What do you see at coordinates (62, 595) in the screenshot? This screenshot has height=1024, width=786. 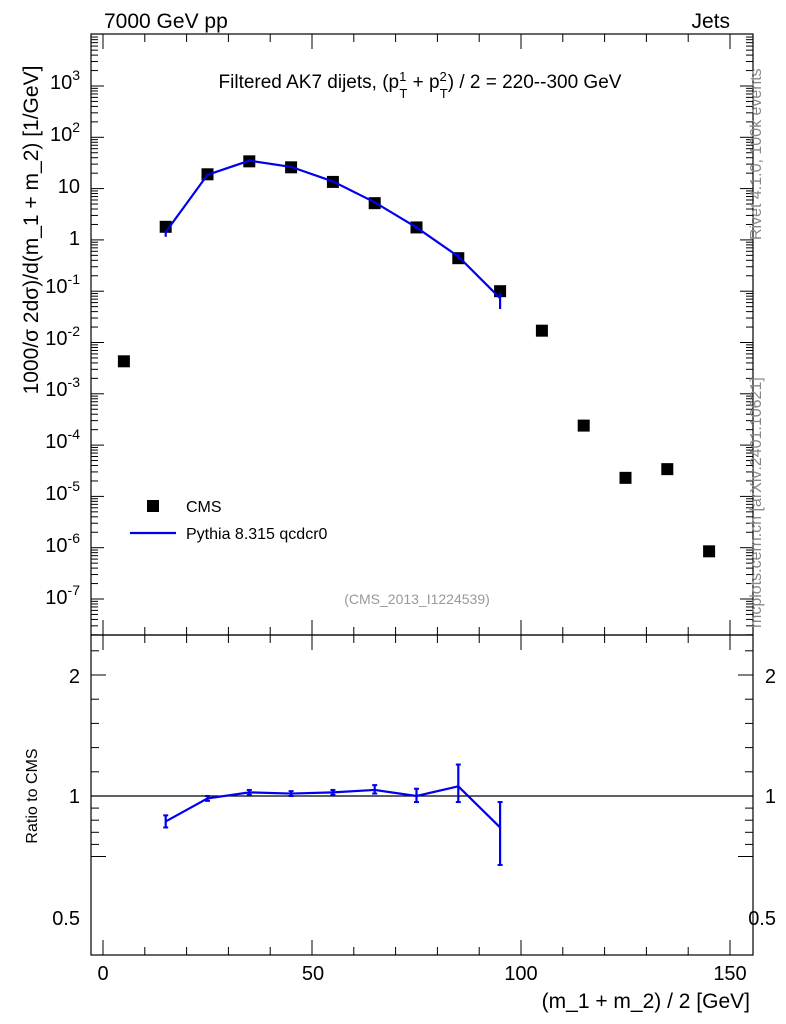 I see `y-tick-label-1e-7: 10⁻⁷` at bounding box center [62, 595].